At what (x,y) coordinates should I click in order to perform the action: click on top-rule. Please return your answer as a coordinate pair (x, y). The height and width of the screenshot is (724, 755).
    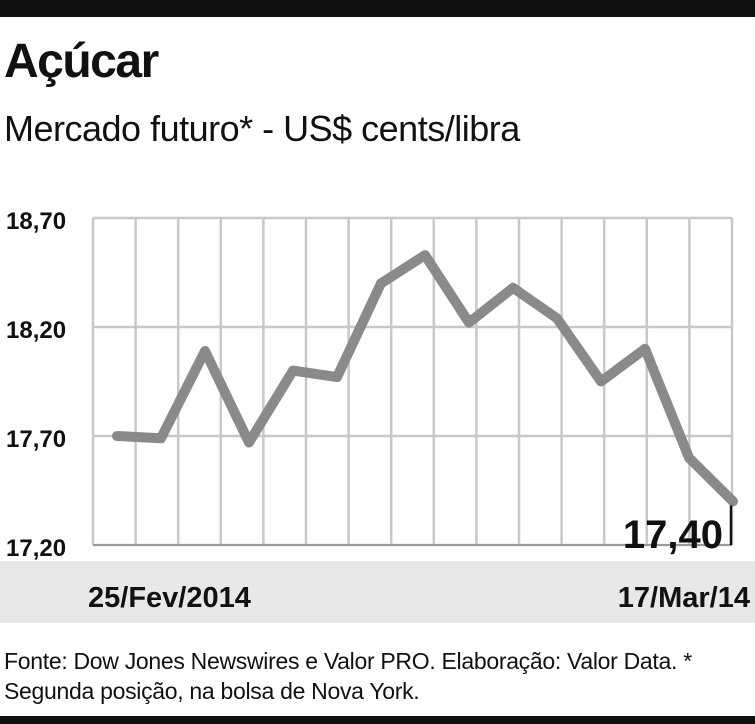
    Looking at the image, I should click on (377, 8).